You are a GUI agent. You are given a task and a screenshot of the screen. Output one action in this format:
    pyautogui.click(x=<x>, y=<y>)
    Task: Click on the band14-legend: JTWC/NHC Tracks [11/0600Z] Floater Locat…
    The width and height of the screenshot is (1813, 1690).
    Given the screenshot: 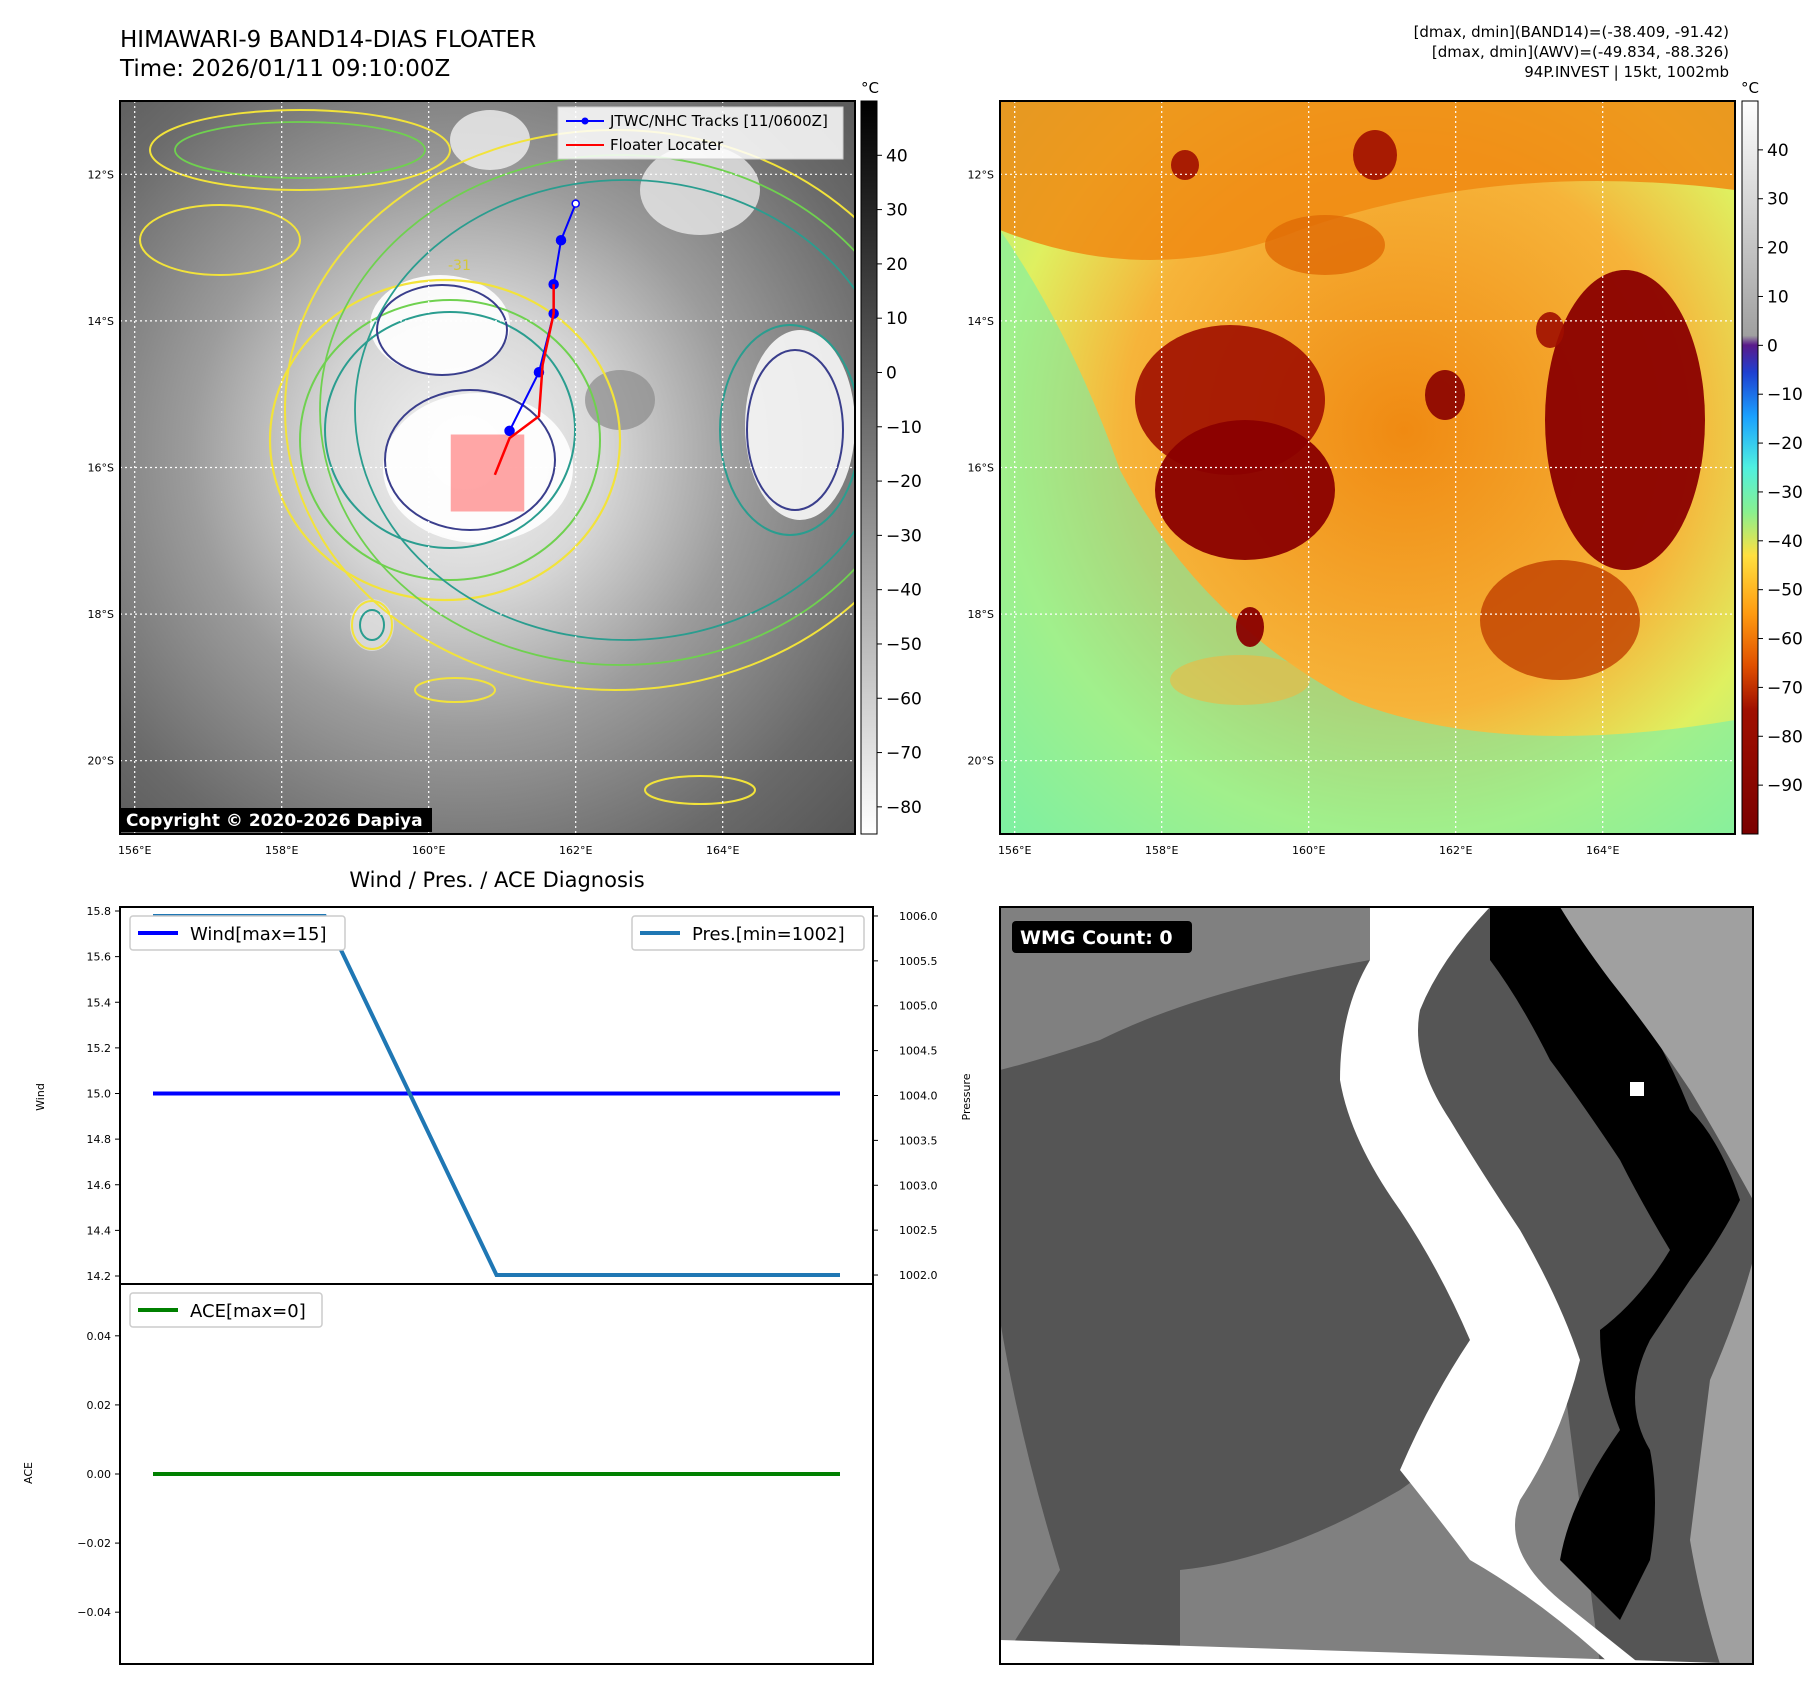 What is the action you would take?
    pyautogui.click(x=700, y=133)
    